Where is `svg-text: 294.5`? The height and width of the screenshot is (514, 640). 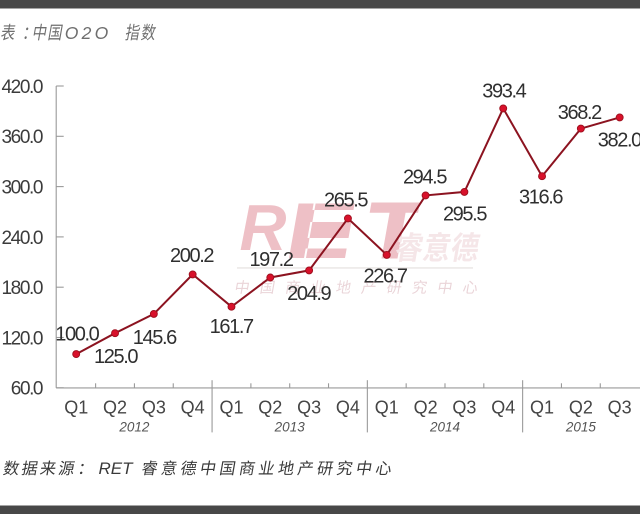 svg-text: 294.5 is located at coordinates (425, 178).